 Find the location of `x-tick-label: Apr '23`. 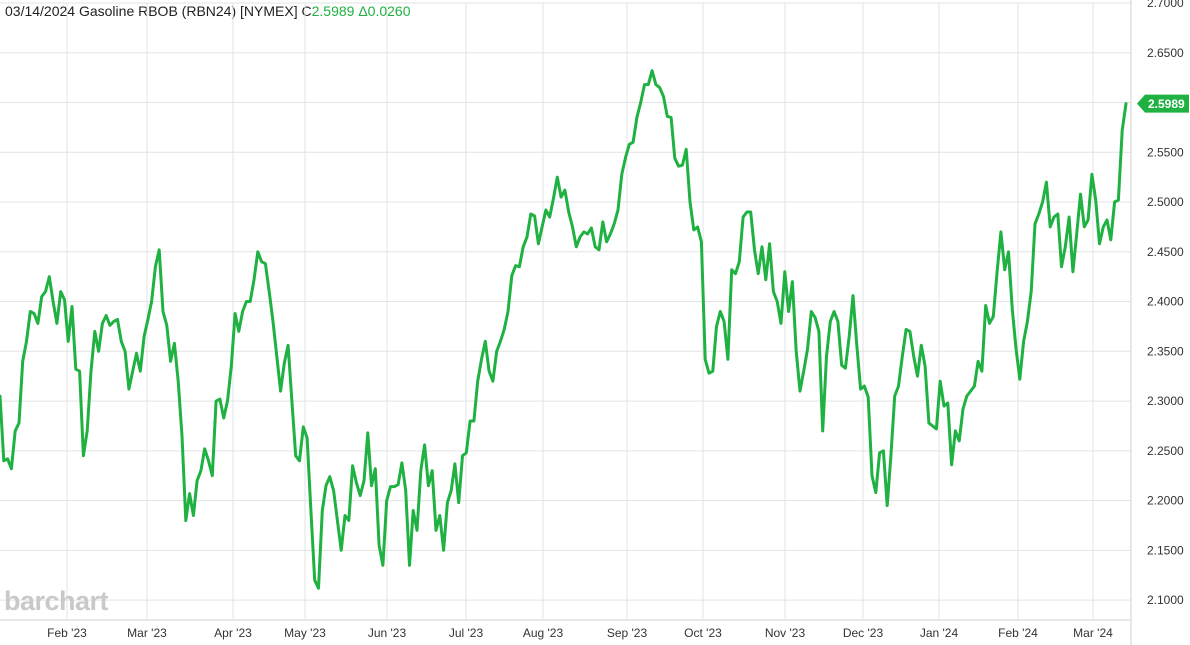

x-tick-label: Apr '23 is located at coordinates (233, 633).